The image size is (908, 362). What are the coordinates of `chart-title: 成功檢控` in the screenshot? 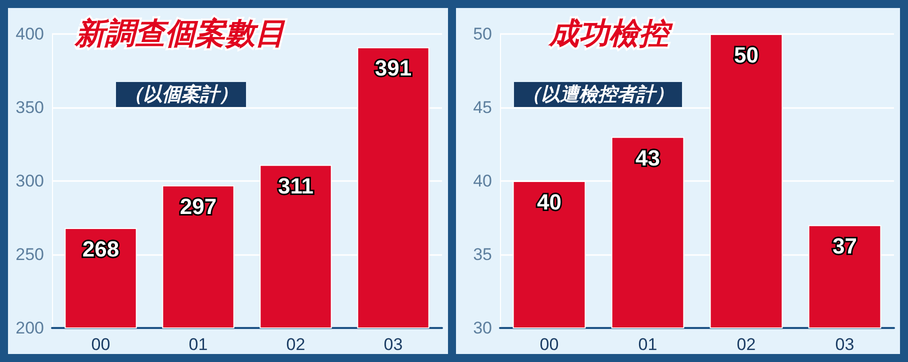 It's located at (610, 34).